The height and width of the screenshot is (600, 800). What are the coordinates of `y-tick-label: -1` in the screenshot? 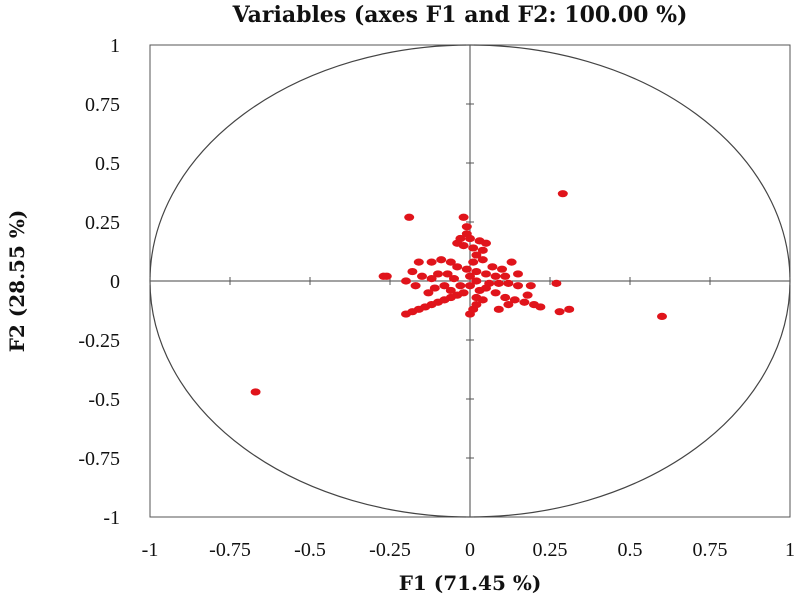 It's located at (111, 518).